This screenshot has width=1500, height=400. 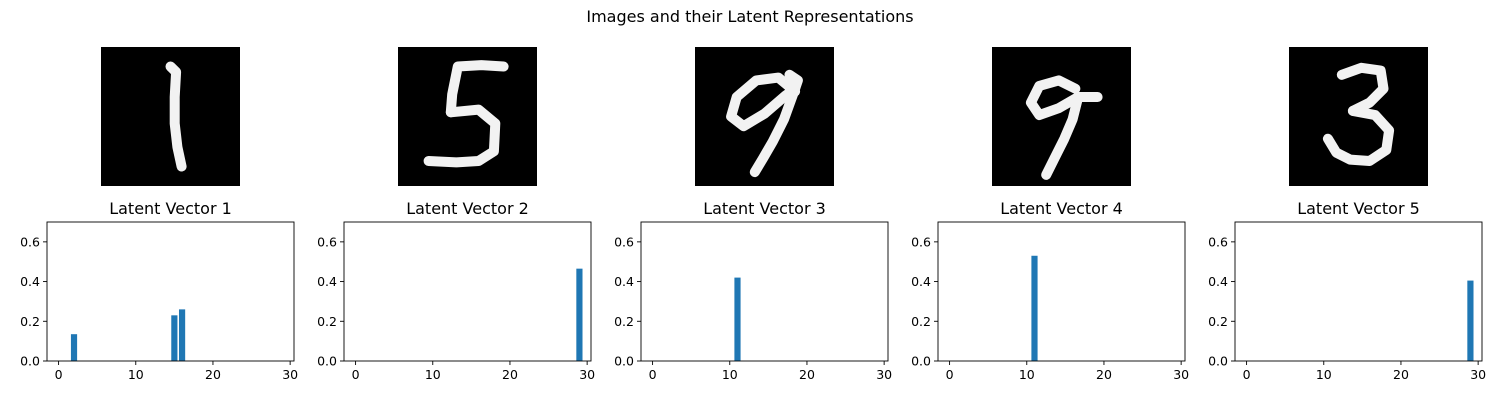 I want to click on chart-title: Latent Vector 2, so click(x=467, y=208).